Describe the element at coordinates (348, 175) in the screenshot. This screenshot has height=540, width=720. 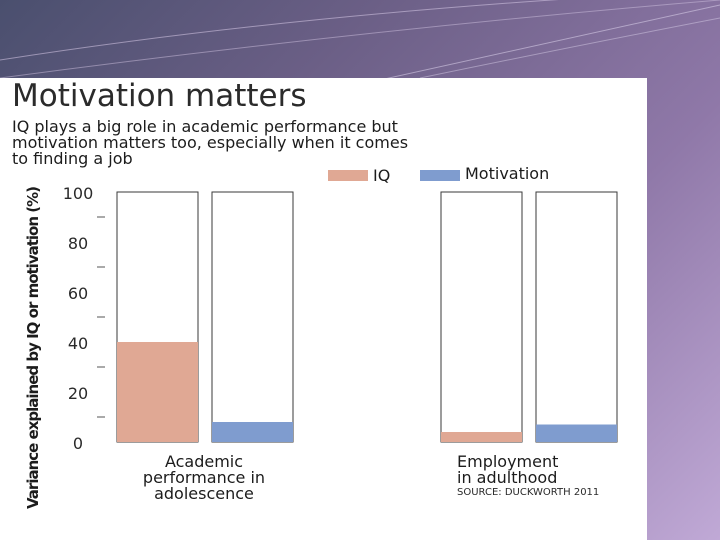
I see `legend-swatch-iq` at that location.